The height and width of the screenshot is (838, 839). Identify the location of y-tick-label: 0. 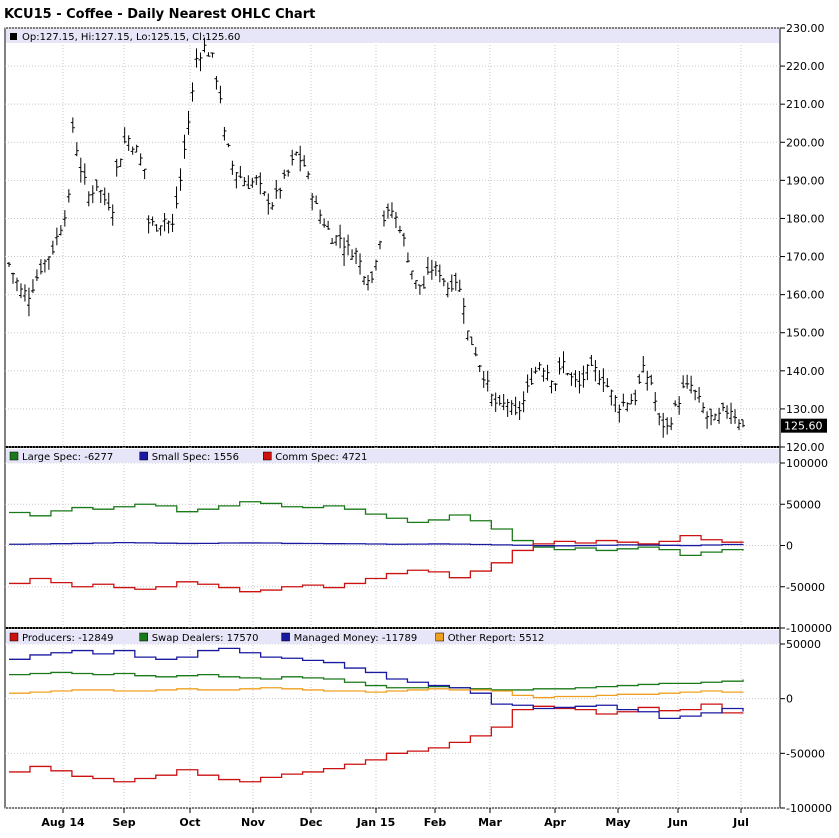
(789, 699).